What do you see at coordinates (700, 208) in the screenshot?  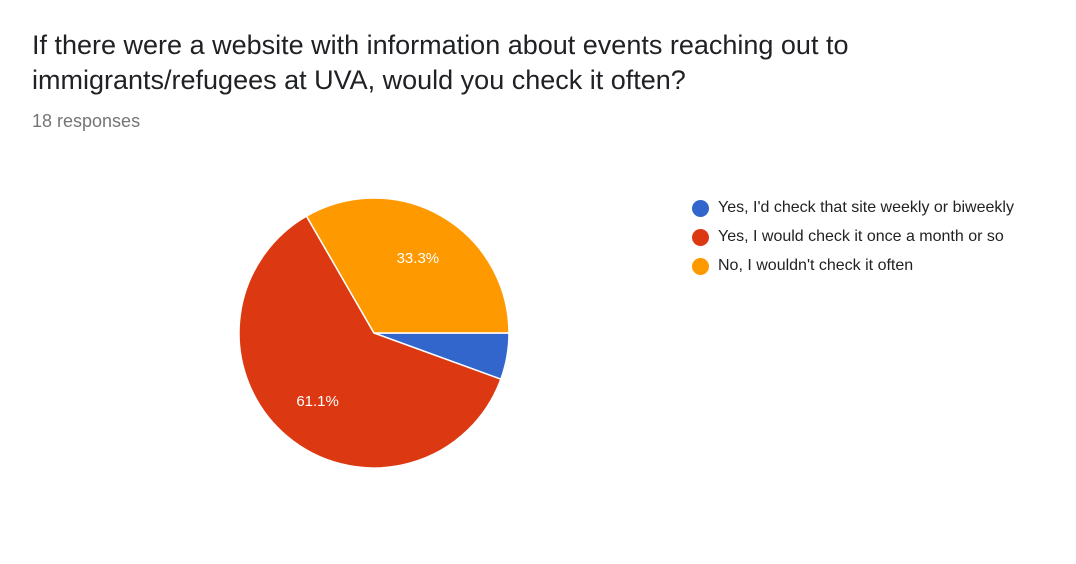 I see `legend-swatch-weekly` at bounding box center [700, 208].